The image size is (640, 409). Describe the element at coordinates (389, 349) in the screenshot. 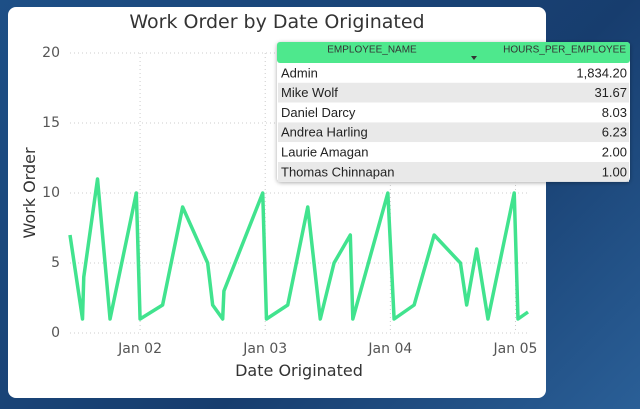

I see `x-tick-label: Jan 04` at that location.